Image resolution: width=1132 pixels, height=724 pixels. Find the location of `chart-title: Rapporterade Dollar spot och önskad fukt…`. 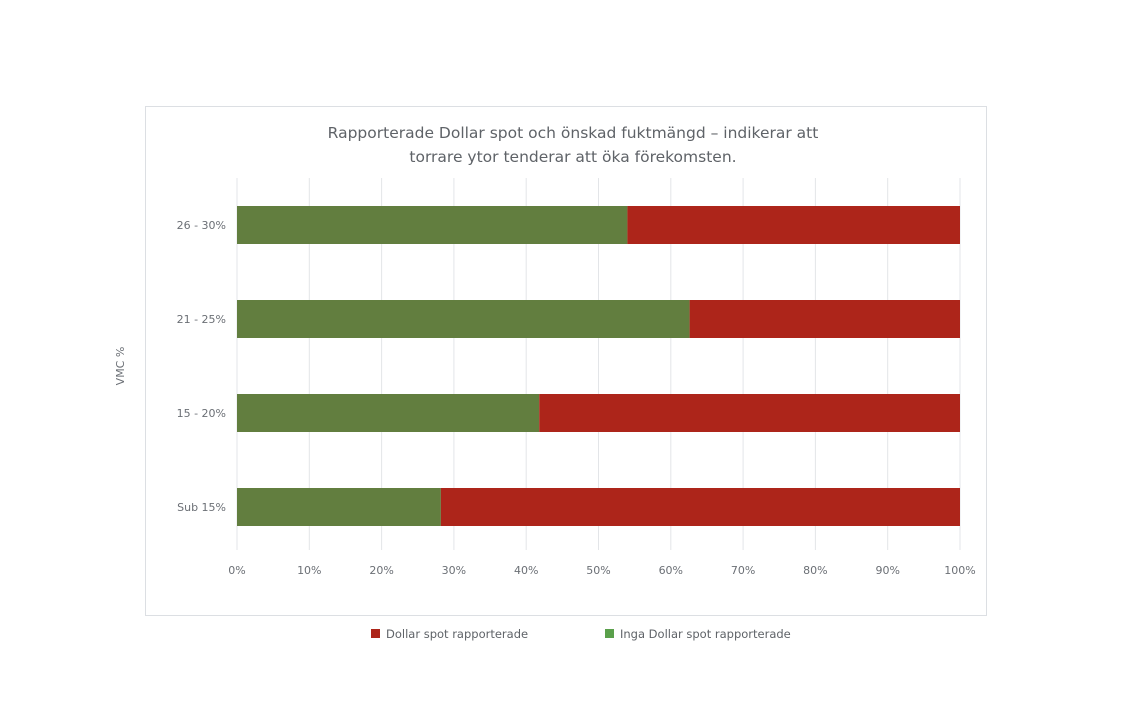

chart-title: Rapporterade Dollar spot och önskad fukt… is located at coordinates (573, 145).